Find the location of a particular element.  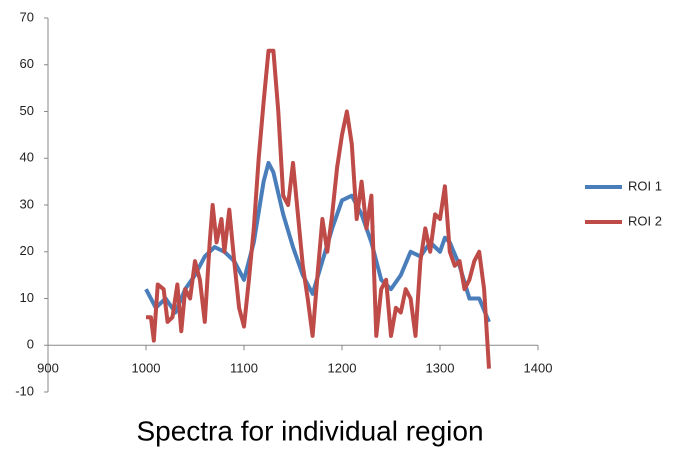

y-tick-label: 20 is located at coordinates (27, 250).